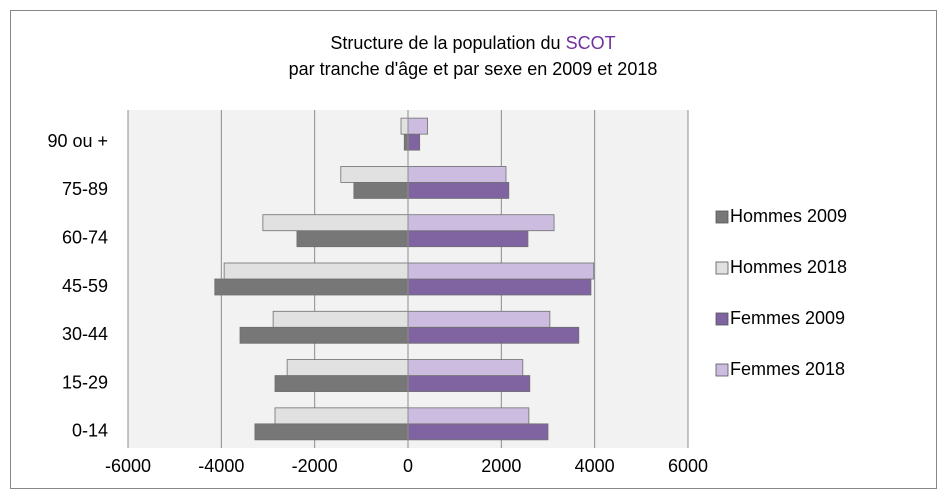 This screenshot has width=946, height=495. I want to click on title-part: SCOT, so click(591, 43).